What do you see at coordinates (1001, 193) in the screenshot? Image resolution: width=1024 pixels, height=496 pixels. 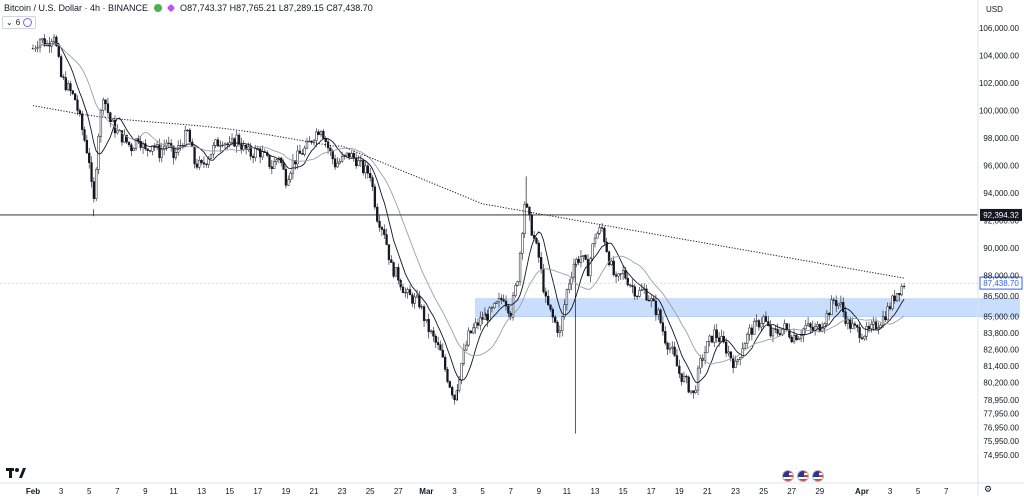 I see `y-tick-label: 94,000.00` at bounding box center [1001, 193].